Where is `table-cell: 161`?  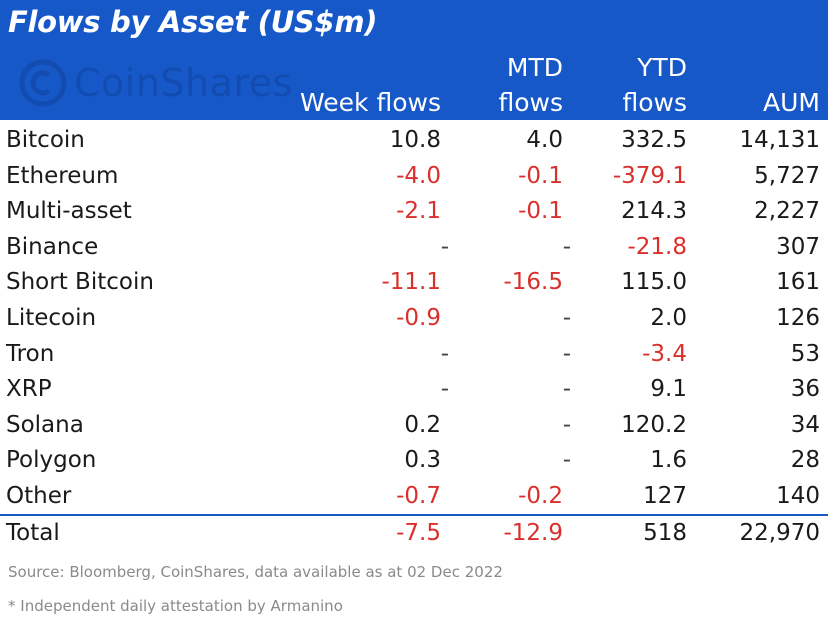 table-cell: 161 is located at coordinates (798, 282).